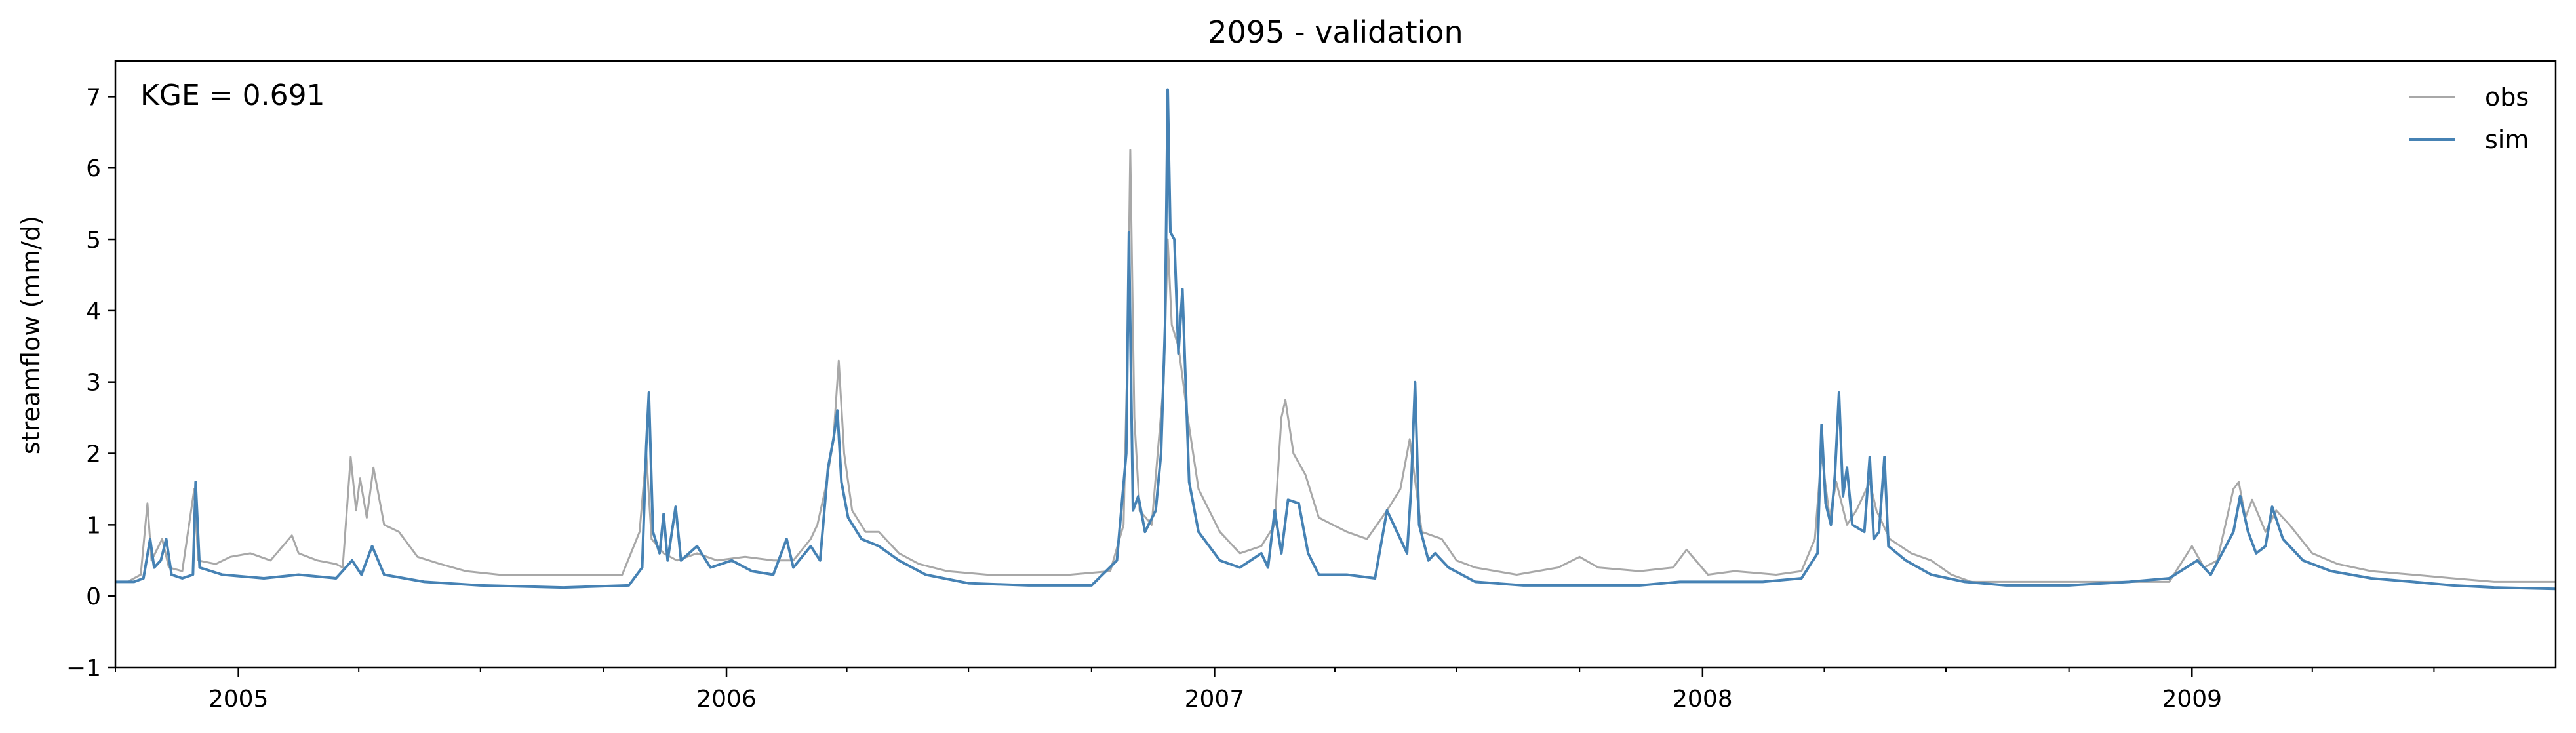 This screenshot has width=2576, height=733. I want to click on y-tick-label: 6, so click(93, 168).